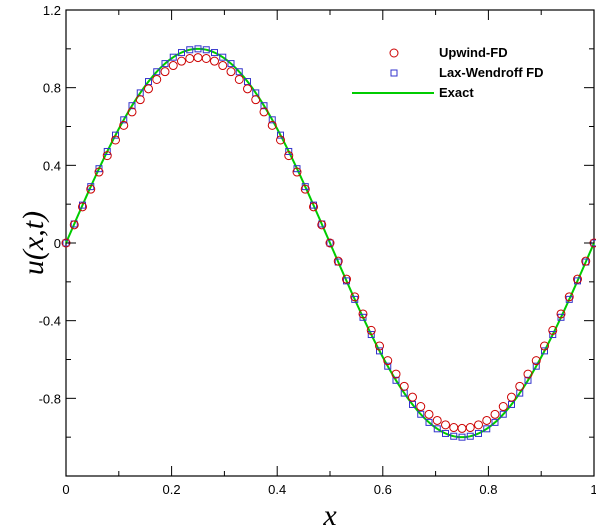 The width and height of the screenshot is (596, 531). What do you see at coordinates (394, 73) in the screenshot?
I see `legend-marker-lax-wendroff` at bounding box center [394, 73].